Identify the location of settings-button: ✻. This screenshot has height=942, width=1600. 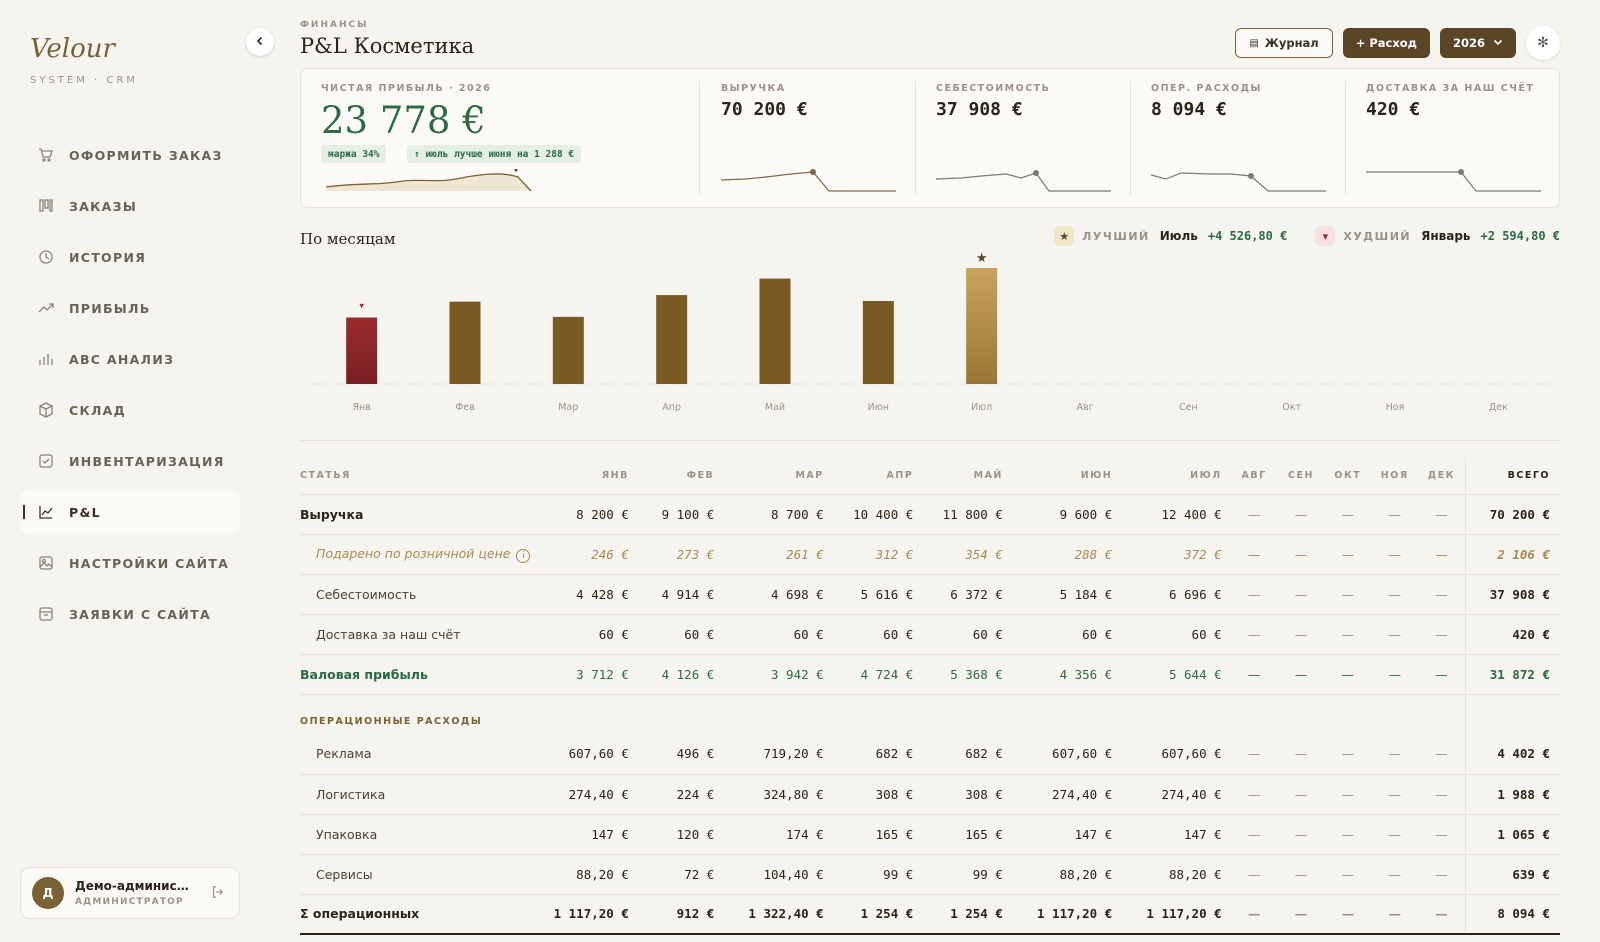
(1543, 43).